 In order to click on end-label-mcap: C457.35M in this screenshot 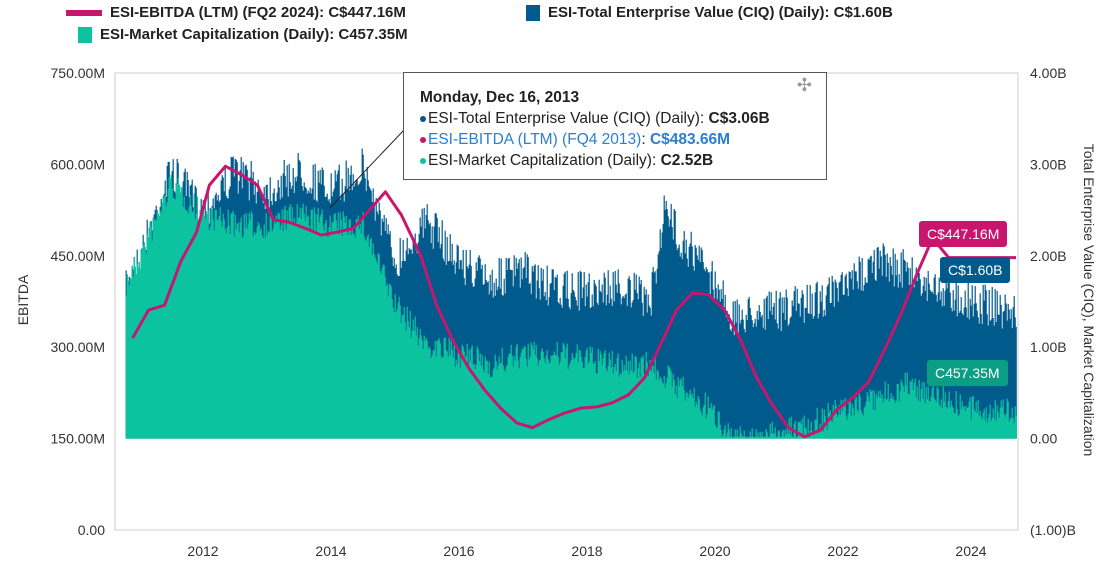, I will do `click(967, 373)`.